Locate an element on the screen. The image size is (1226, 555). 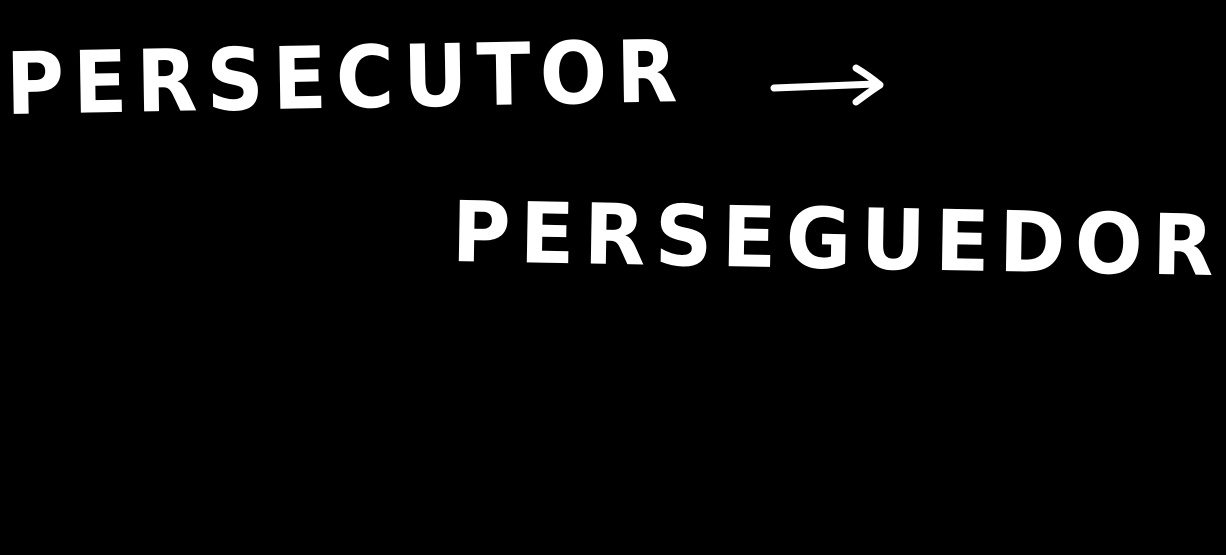
word-perseguedor: PERSEGUEDOR is located at coordinates (837, 239).